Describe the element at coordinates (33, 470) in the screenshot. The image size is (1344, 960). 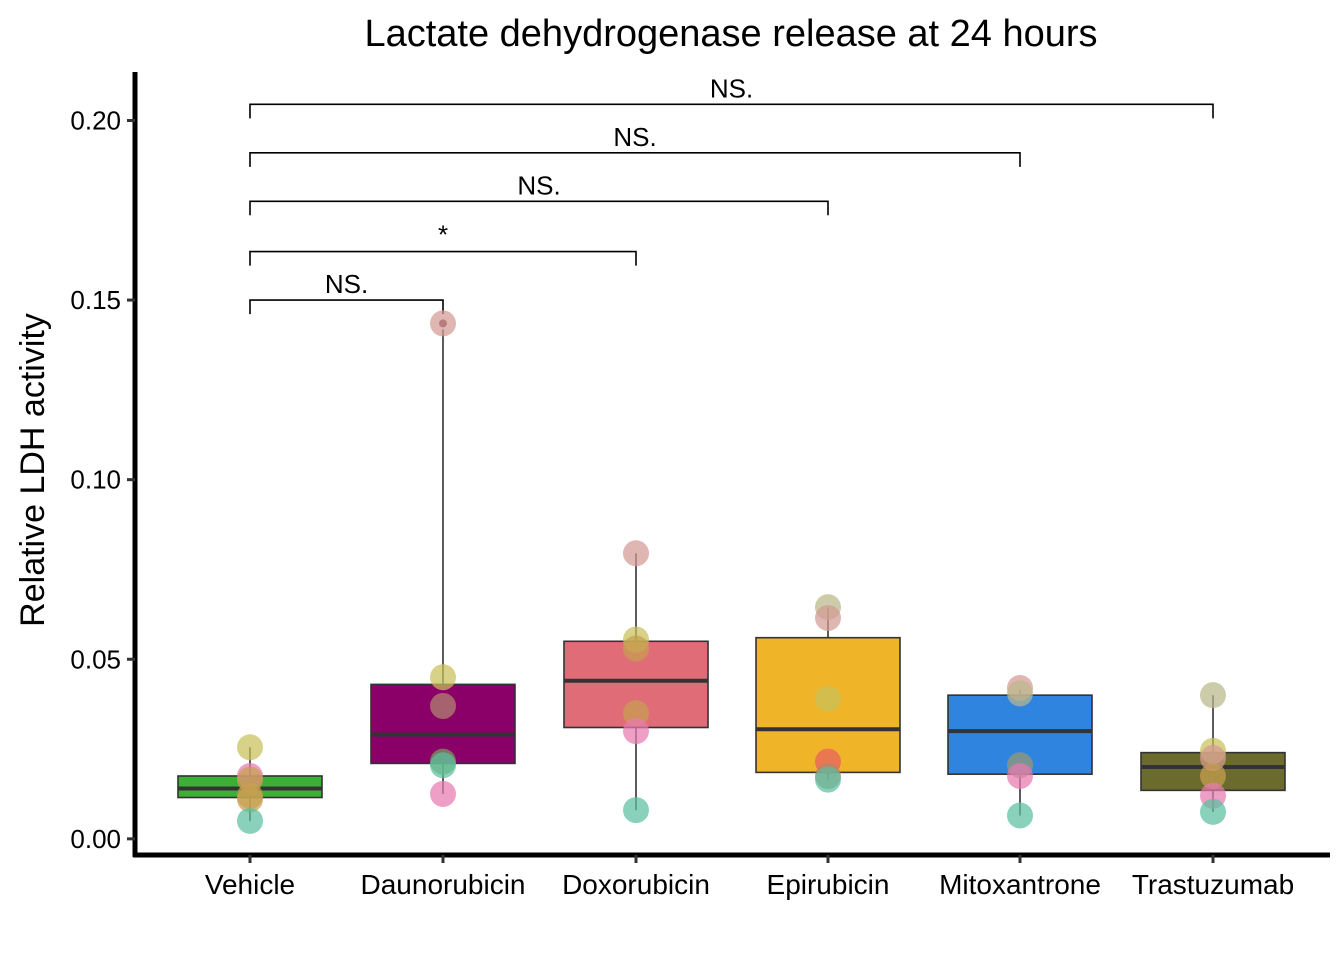
I see `y-axis-label: Relative LDH activity` at that location.